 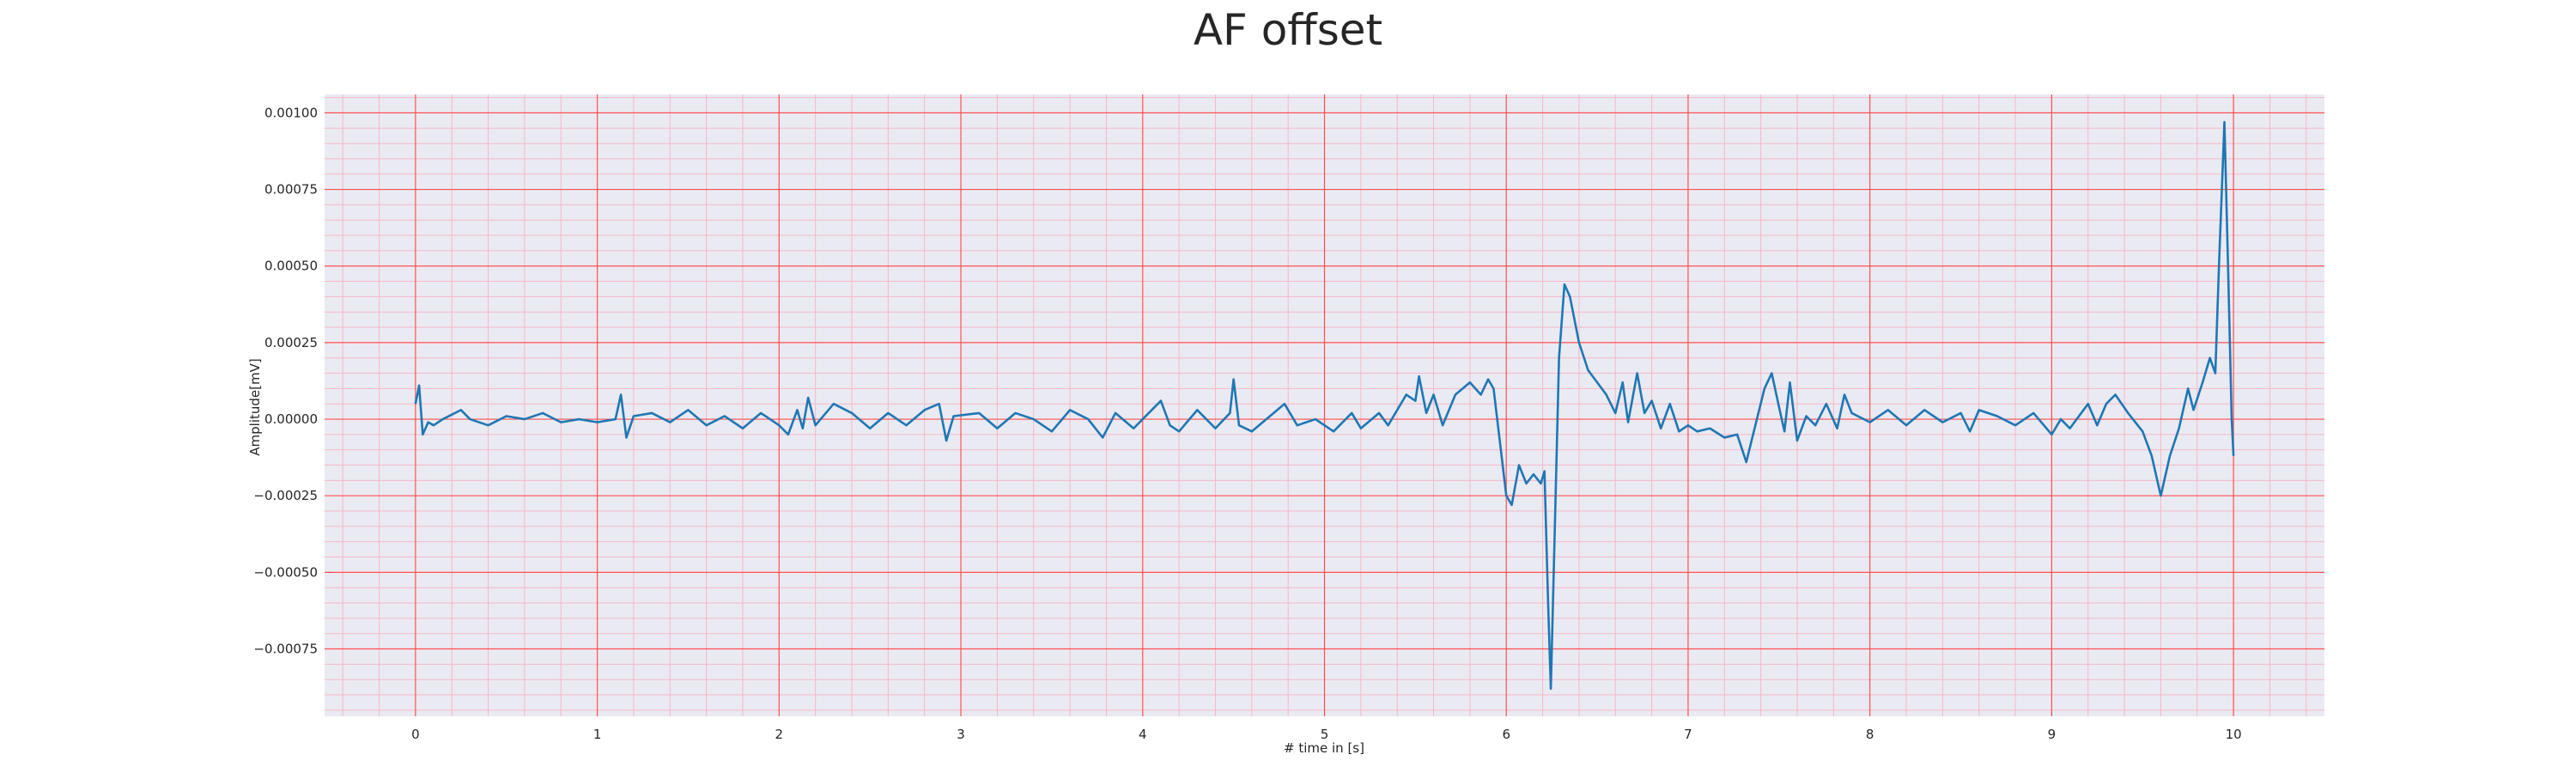 I want to click on x-tick-label: 2, so click(x=779, y=734).